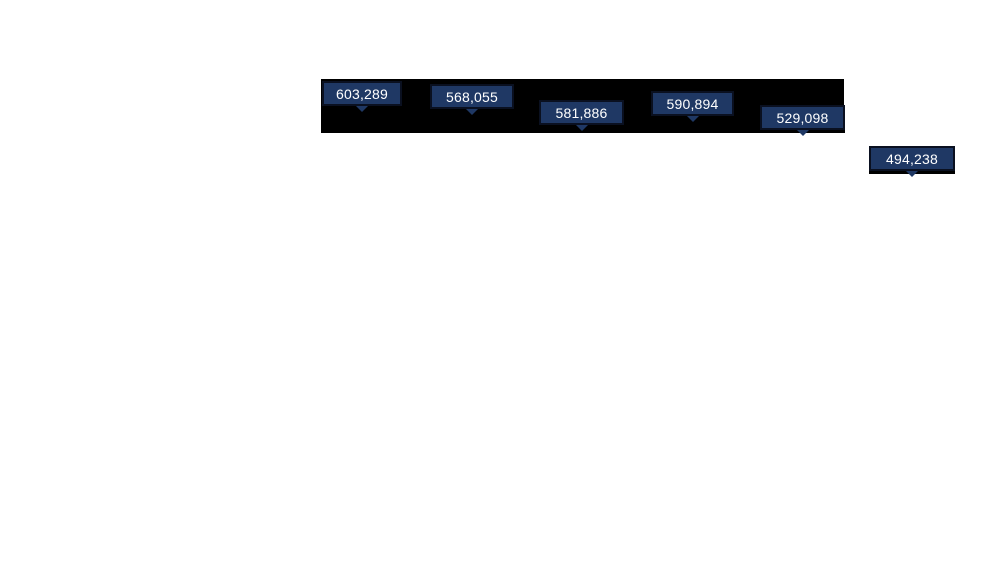 The width and height of the screenshot is (1000, 563). Describe the element at coordinates (471, 96) in the screenshot. I see `data-label-text: 568,055` at that location.